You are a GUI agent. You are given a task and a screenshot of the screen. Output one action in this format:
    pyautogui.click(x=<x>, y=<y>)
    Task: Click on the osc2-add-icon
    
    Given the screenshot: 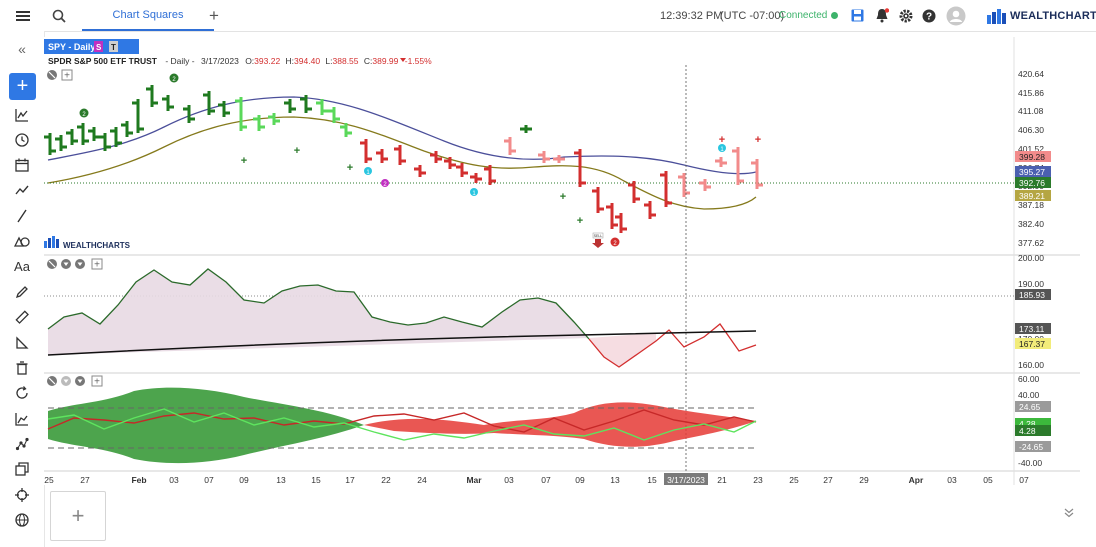 What is the action you would take?
    pyautogui.click(x=97, y=381)
    